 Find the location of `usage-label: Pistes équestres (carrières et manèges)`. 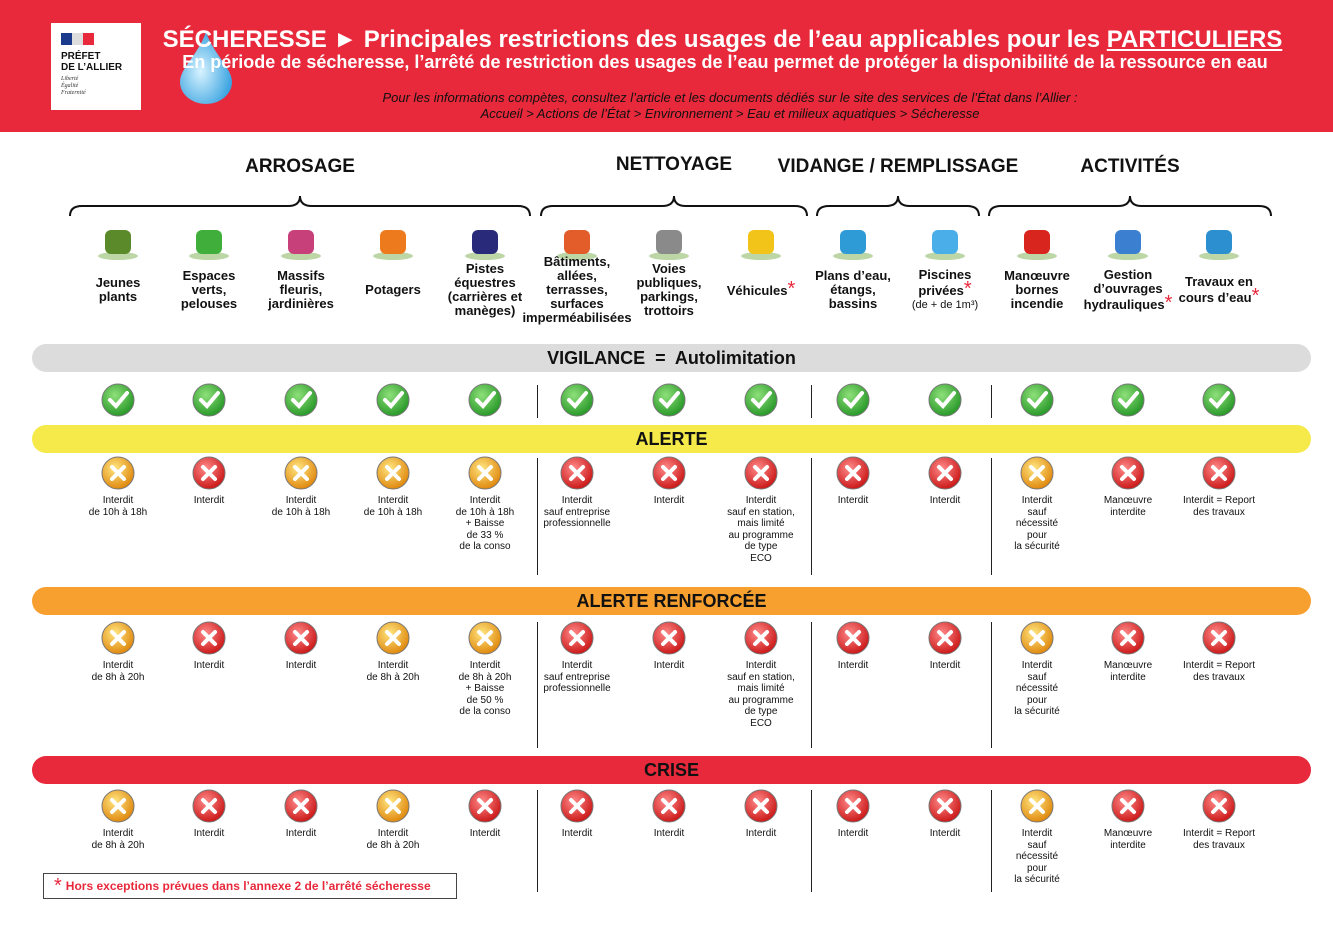

usage-label: Pistes équestres (carrières et manèges) is located at coordinates (485, 290).